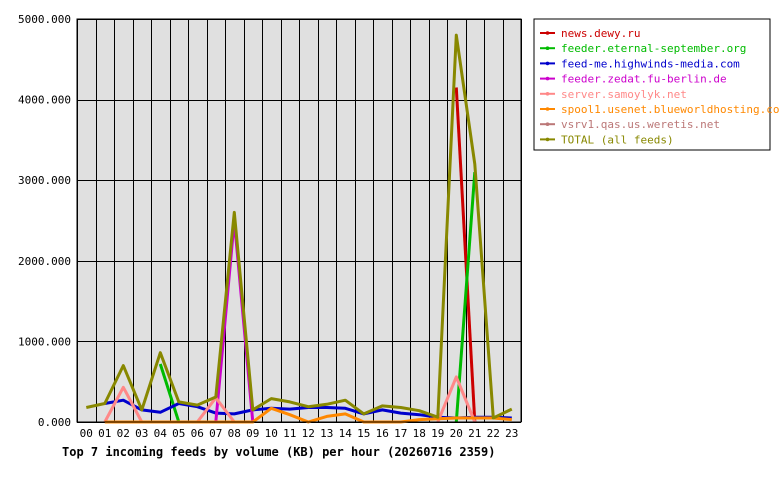 Image resolution: width=780 pixels, height=480 pixels. What do you see at coordinates (44, 19) in the screenshot?
I see `y-tick-label: 5000.000` at bounding box center [44, 19].